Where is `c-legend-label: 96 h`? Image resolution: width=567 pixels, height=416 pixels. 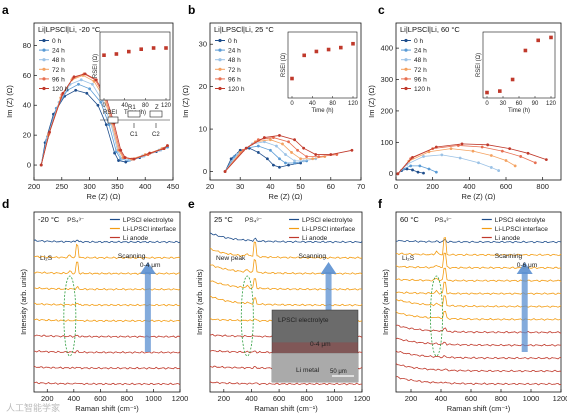 c-legend-label: 96 h is located at coordinates (420, 79).